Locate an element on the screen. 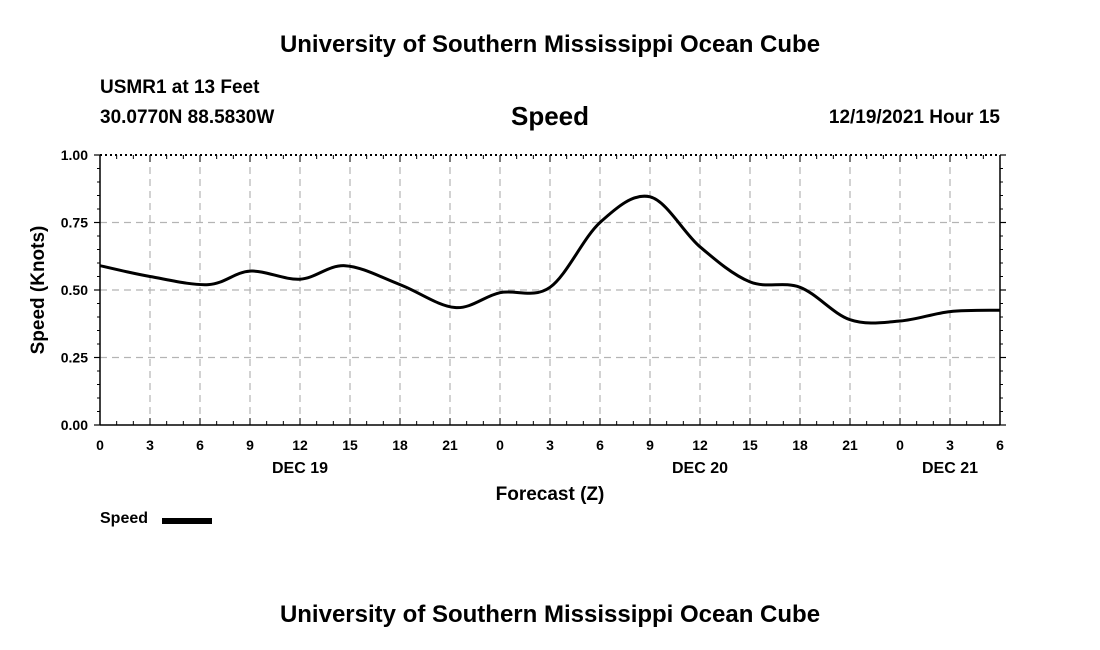  x-axis-title: Forecast (Z) is located at coordinates (550, 494).